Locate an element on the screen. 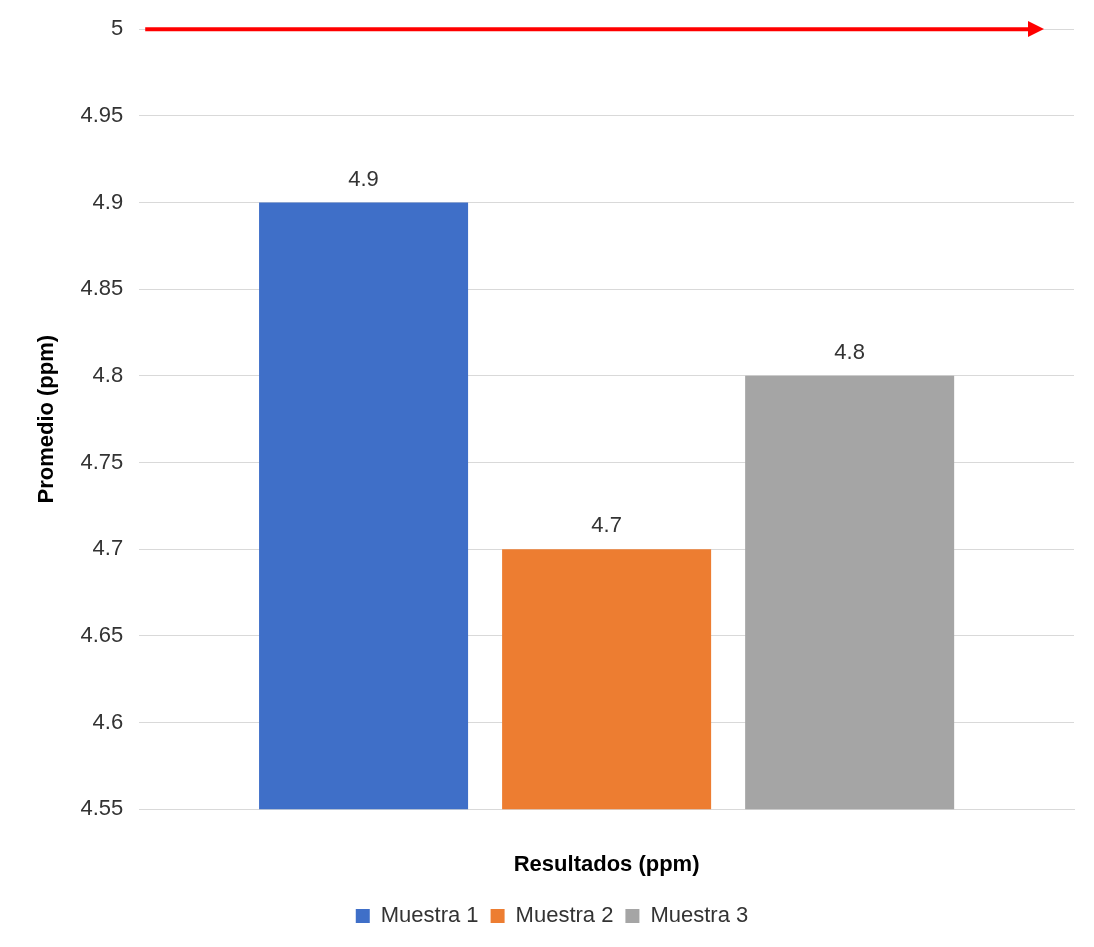 The width and height of the screenshot is (1094, 947). legend-label: Muestra 1 is located at coordinates (429, 915).